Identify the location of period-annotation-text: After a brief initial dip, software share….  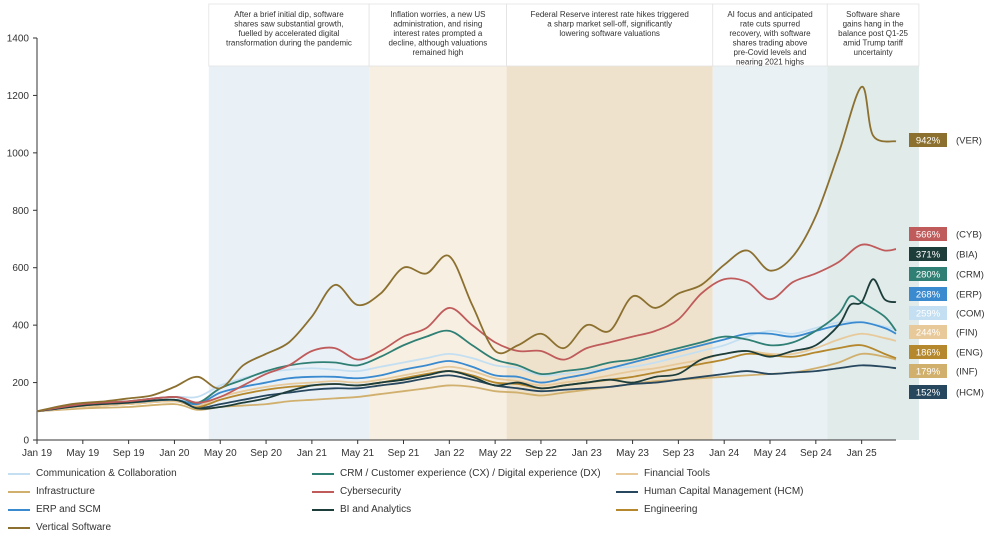
(289, 29).